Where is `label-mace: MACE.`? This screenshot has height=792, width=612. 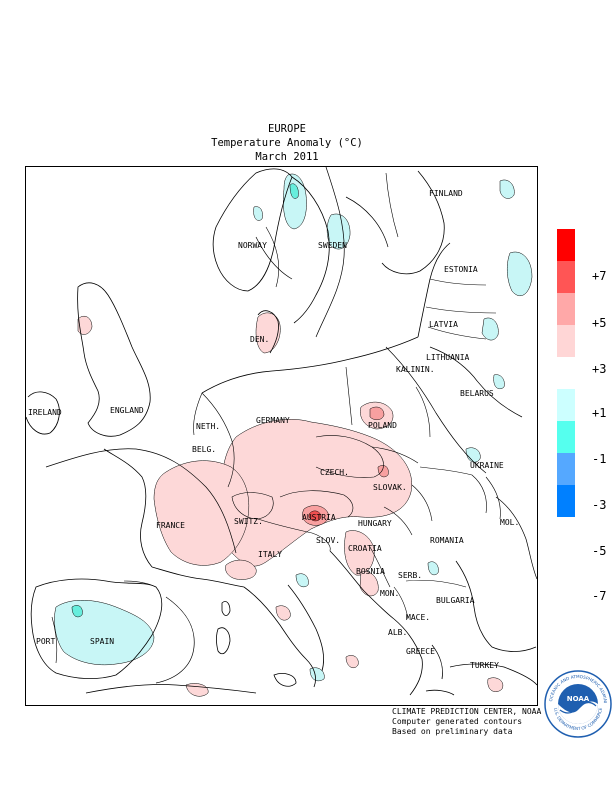 label-mace: MACE. is located at coordinates (418, 617).